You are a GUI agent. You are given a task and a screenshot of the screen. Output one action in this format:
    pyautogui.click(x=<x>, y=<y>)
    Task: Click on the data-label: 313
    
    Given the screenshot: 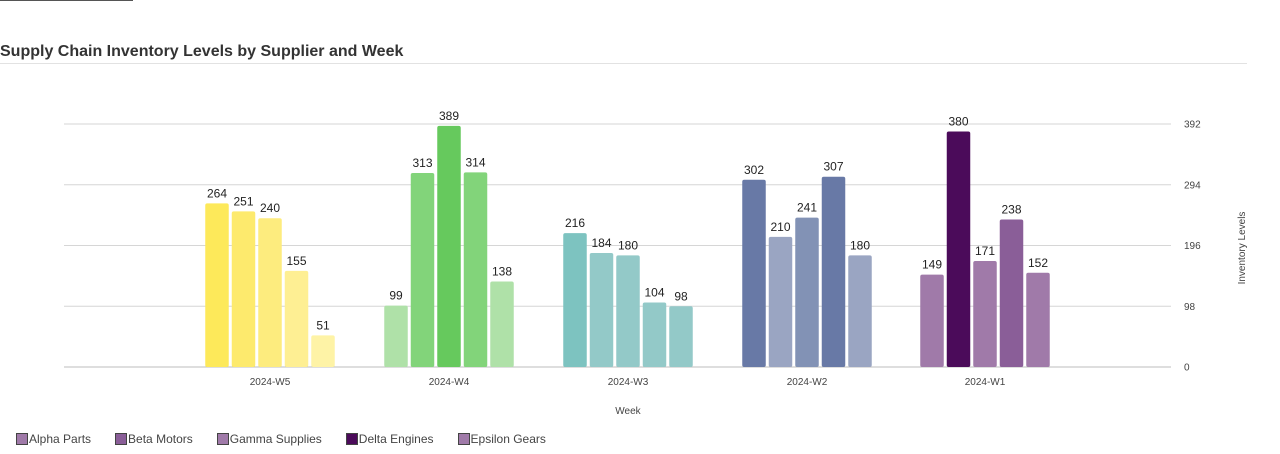 What is the action you would take?
    pyautogui.click(x=422, y=163)
    